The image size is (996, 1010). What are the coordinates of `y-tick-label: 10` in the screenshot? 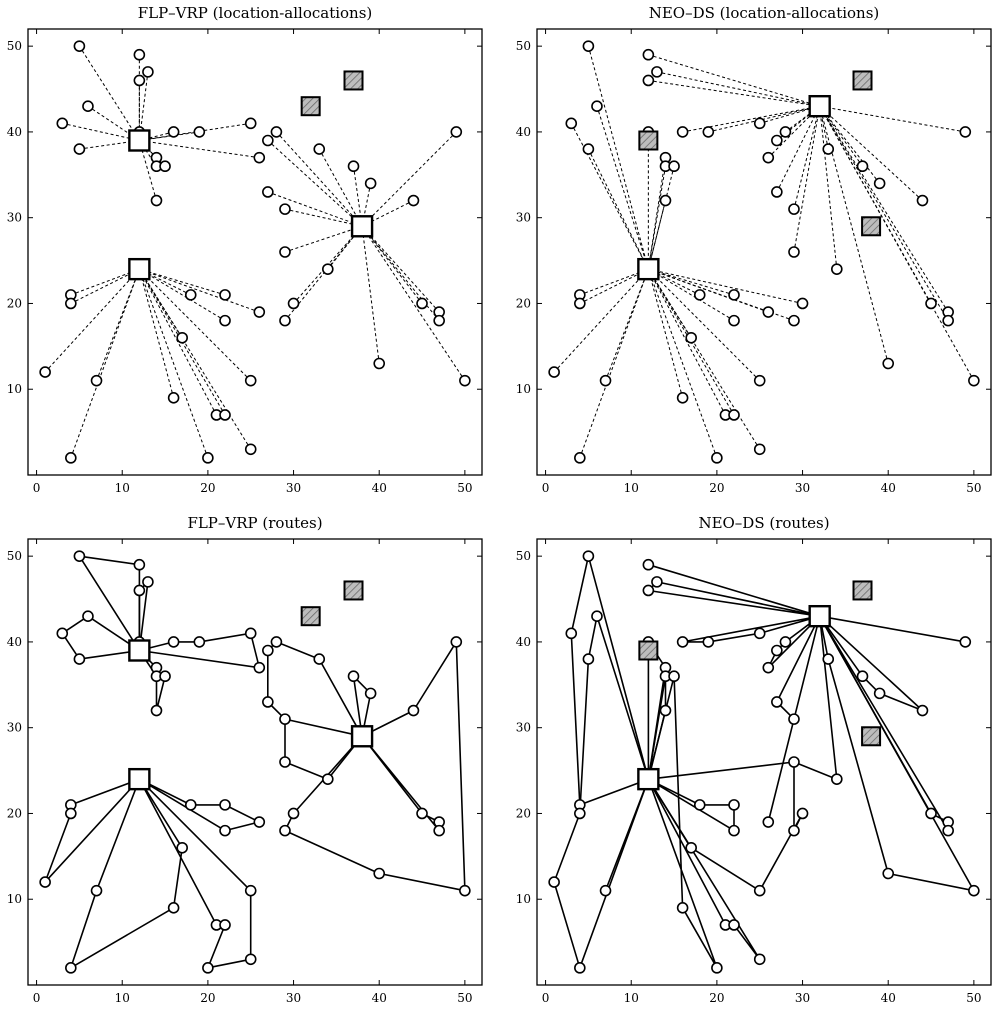 It's located at (523, 389).